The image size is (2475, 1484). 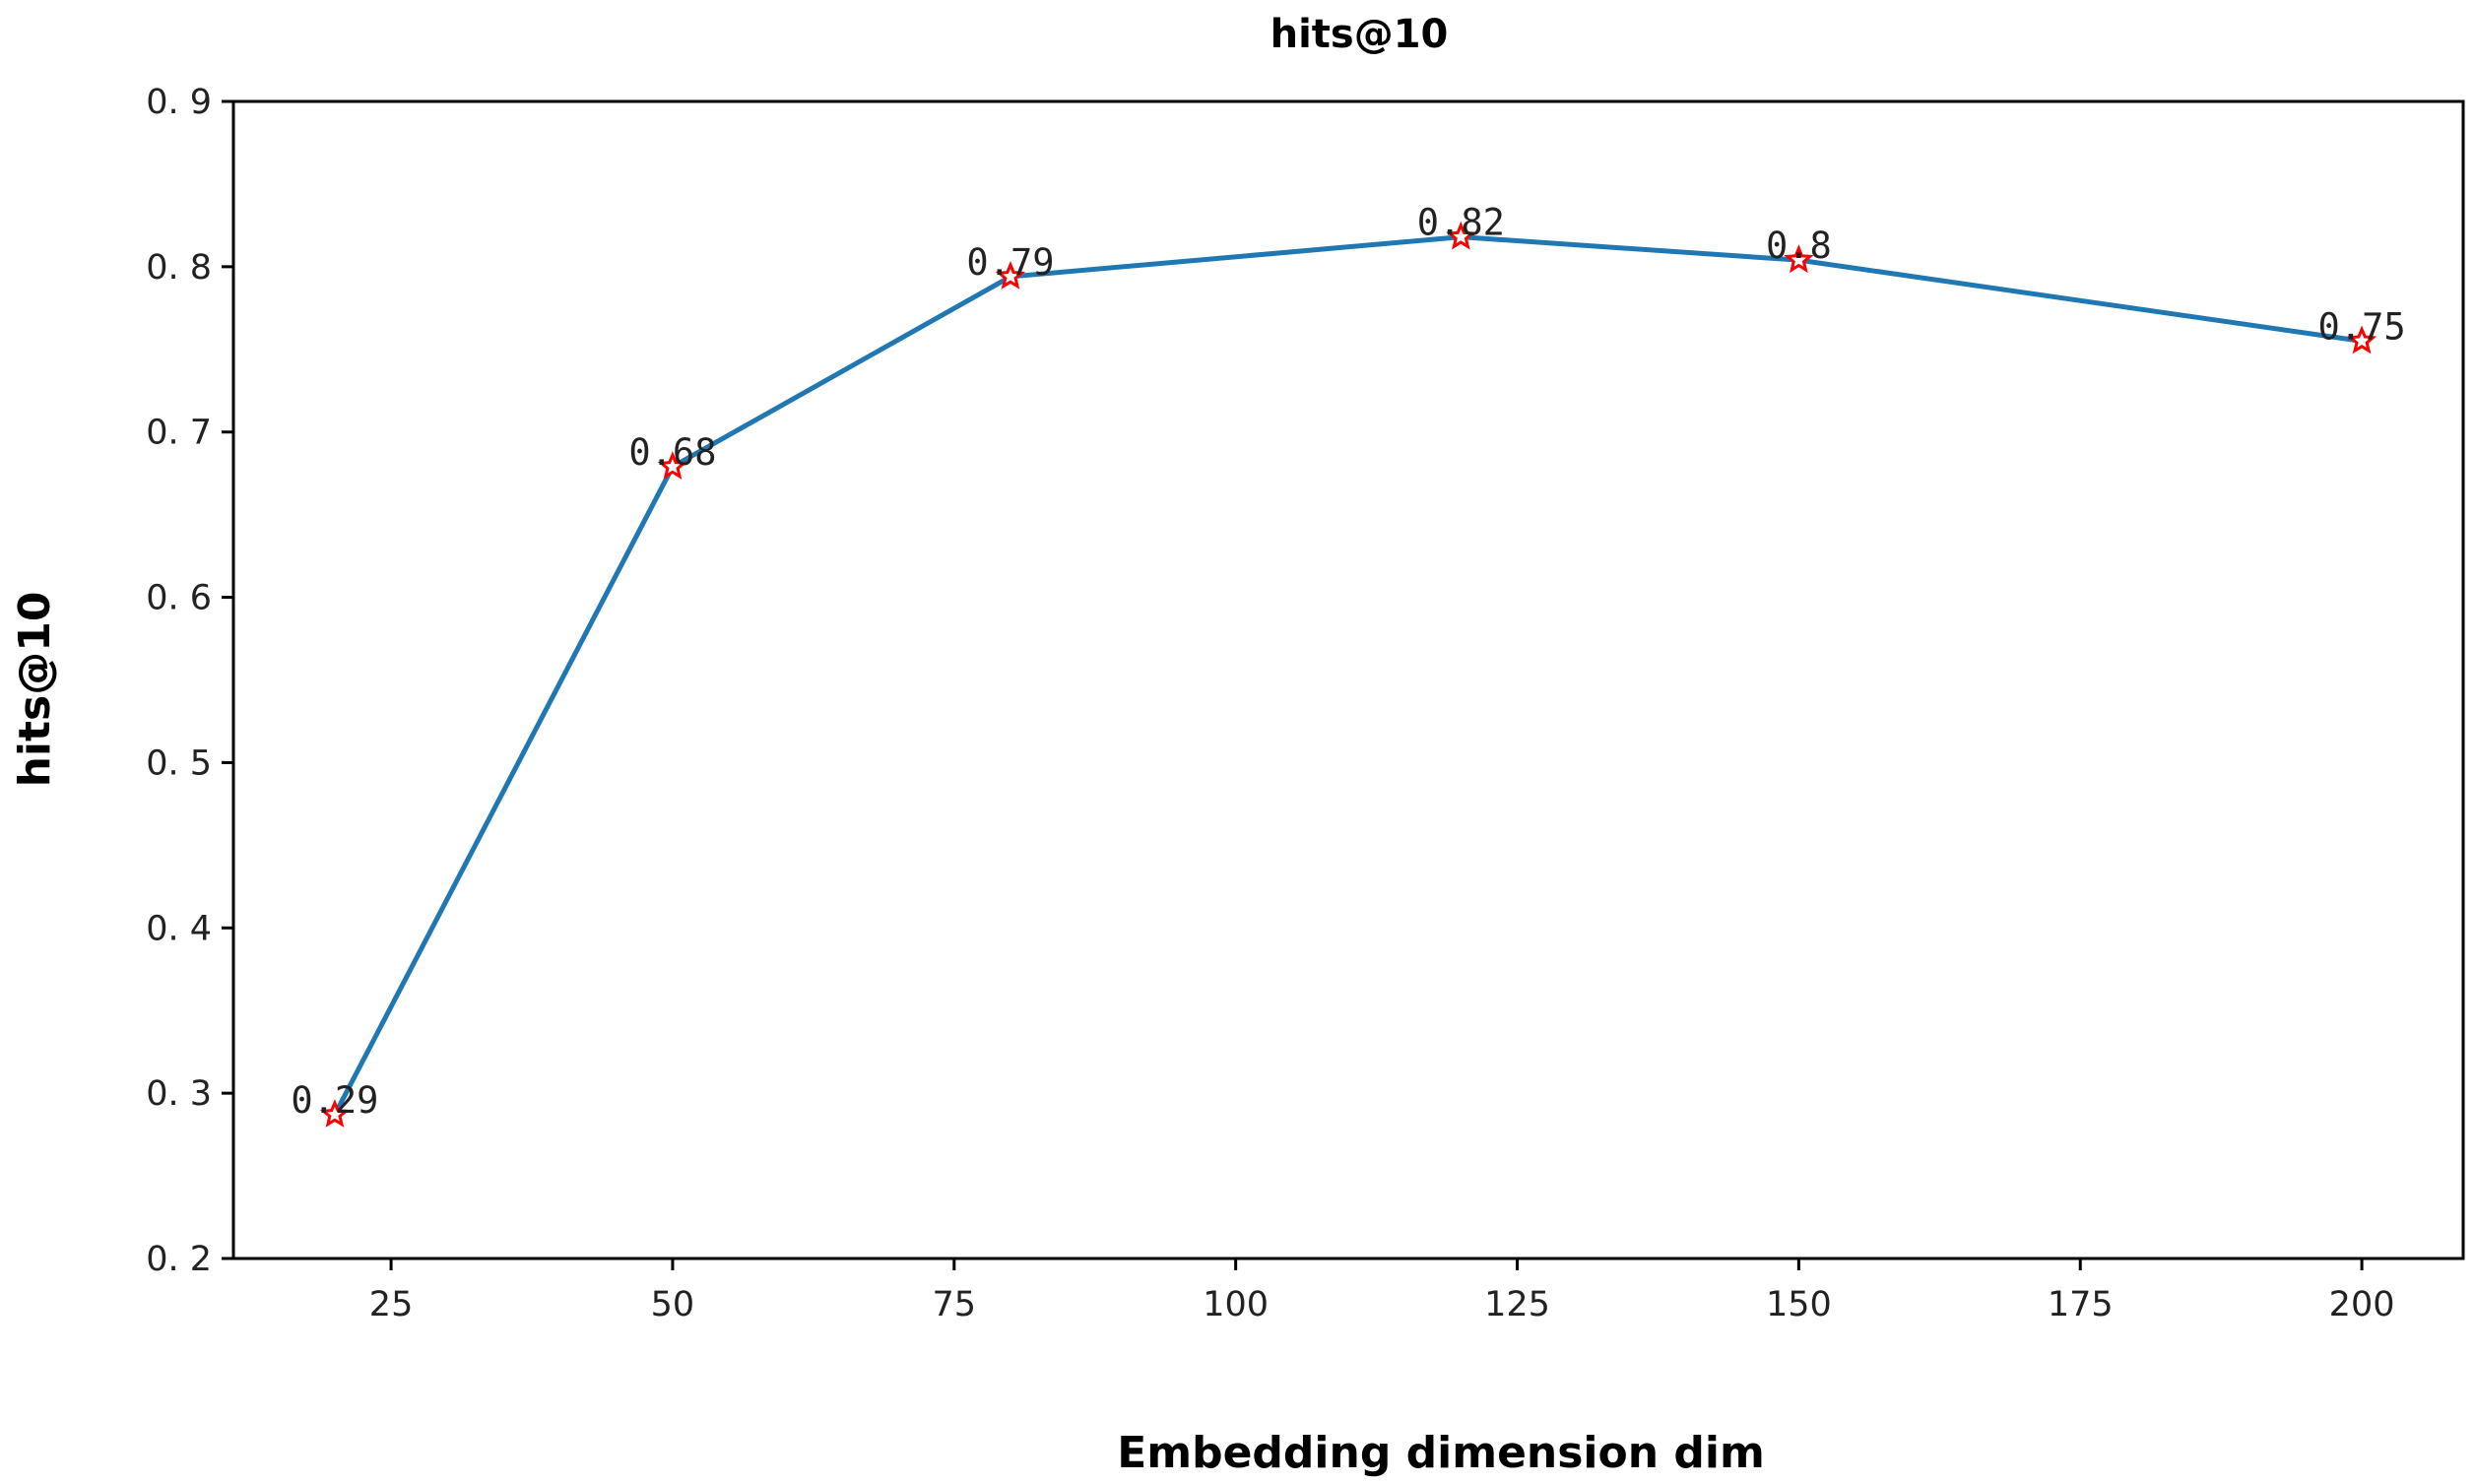 I want to click on data-label: 0.82, so click(x=1461, y=223).